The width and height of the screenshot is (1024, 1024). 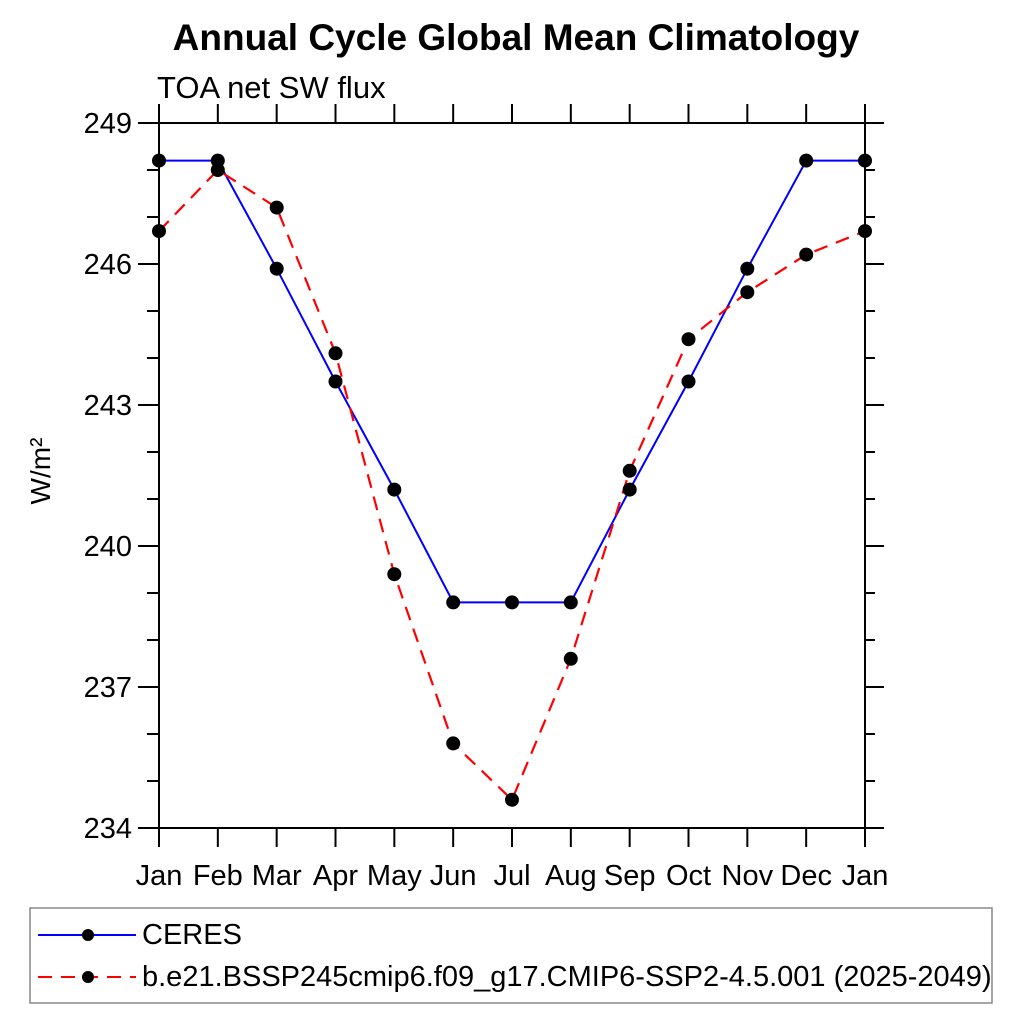 What do you see at coordinates (88, 977) in the screenshot?
I see `legend-model-marker` at bounding box center [88, 977].